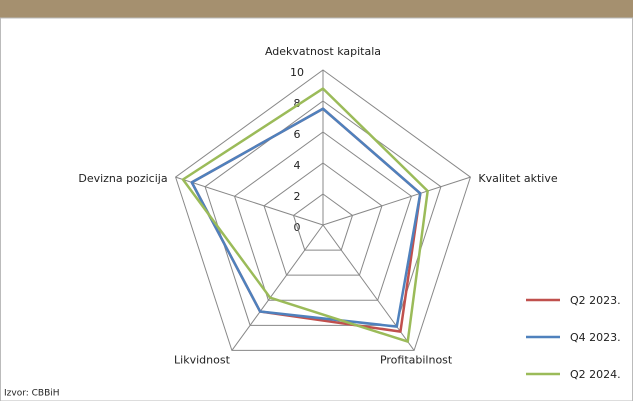 This screenshot has height=405, width=633. I want to click on category-label: Kvalitet aktive, so click(517, 178).